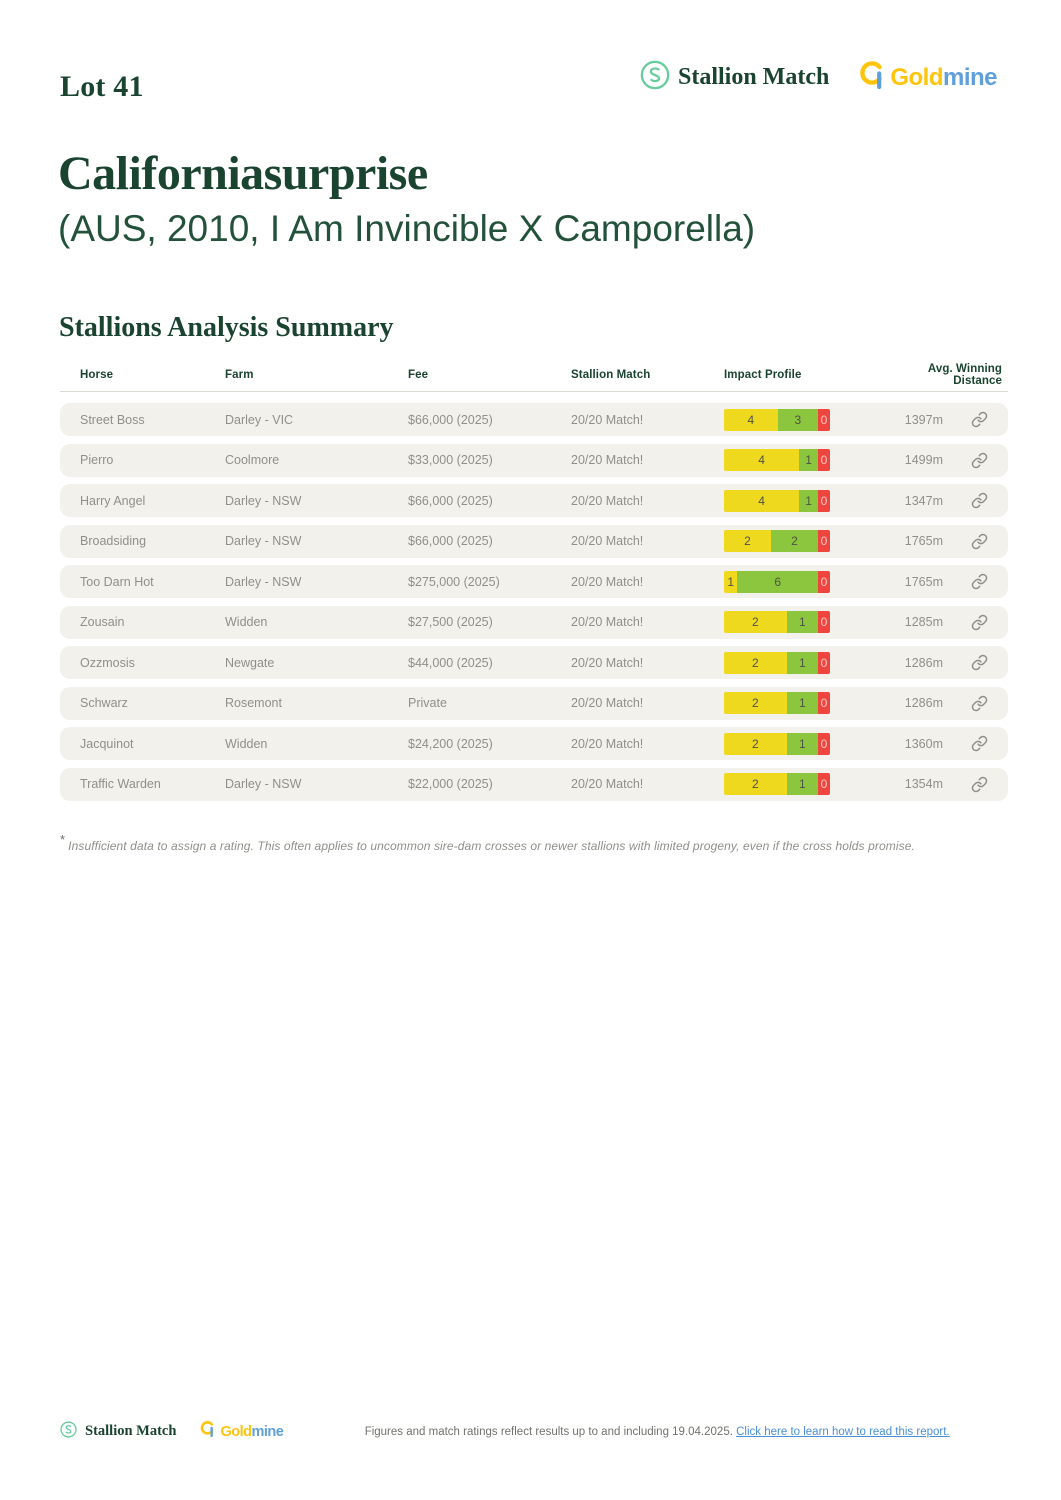 The height and width of the screenshot is (1500, 1061). I want to click on fee-value: $275,000 (2025), so click(454, 581).